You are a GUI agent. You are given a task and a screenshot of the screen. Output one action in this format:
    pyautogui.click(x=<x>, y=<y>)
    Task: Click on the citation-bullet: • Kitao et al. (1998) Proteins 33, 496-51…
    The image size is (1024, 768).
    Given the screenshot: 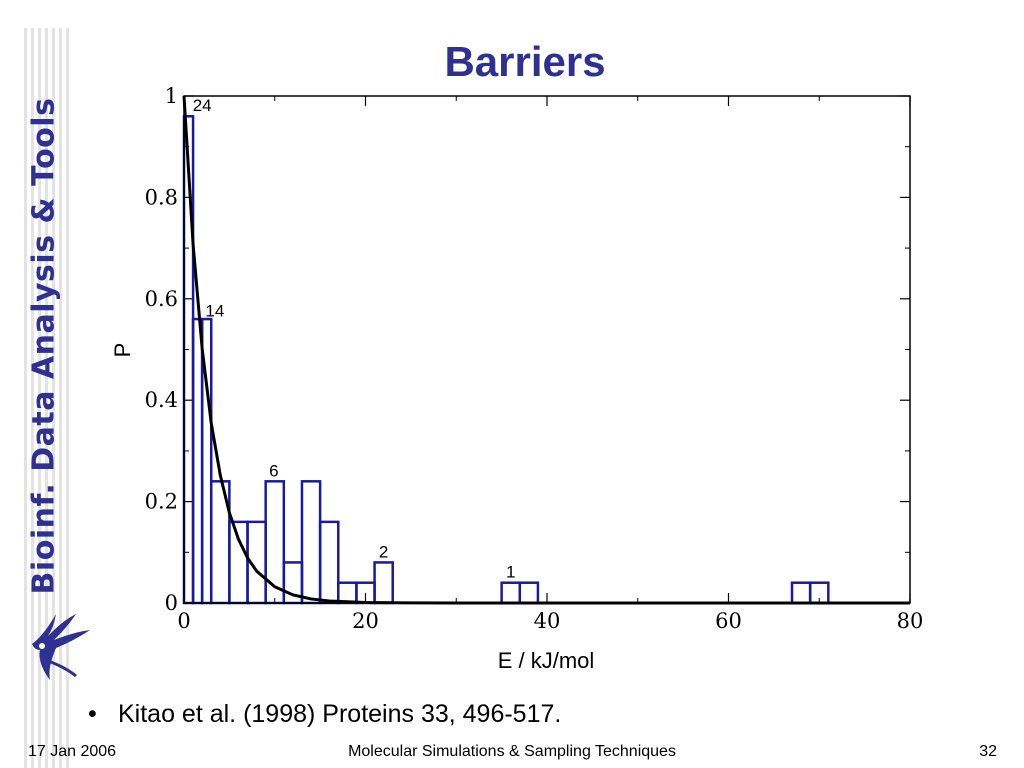 What is the action you would take?
    pyautogui.click(x=324, y=714)
    